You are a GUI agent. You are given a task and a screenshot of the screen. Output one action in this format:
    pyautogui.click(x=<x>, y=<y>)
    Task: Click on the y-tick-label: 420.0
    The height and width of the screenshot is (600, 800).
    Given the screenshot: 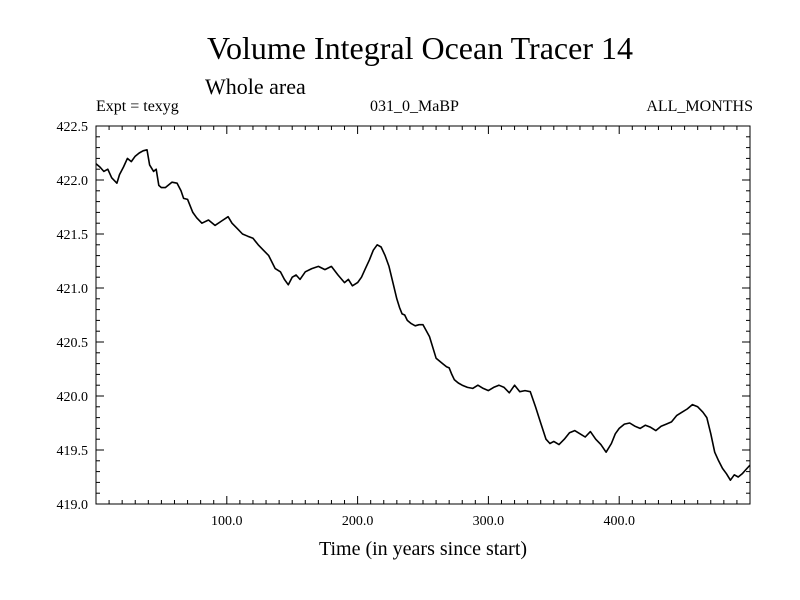 What is the action you would take?
    pyautogui.click(x=73, y=397)
    